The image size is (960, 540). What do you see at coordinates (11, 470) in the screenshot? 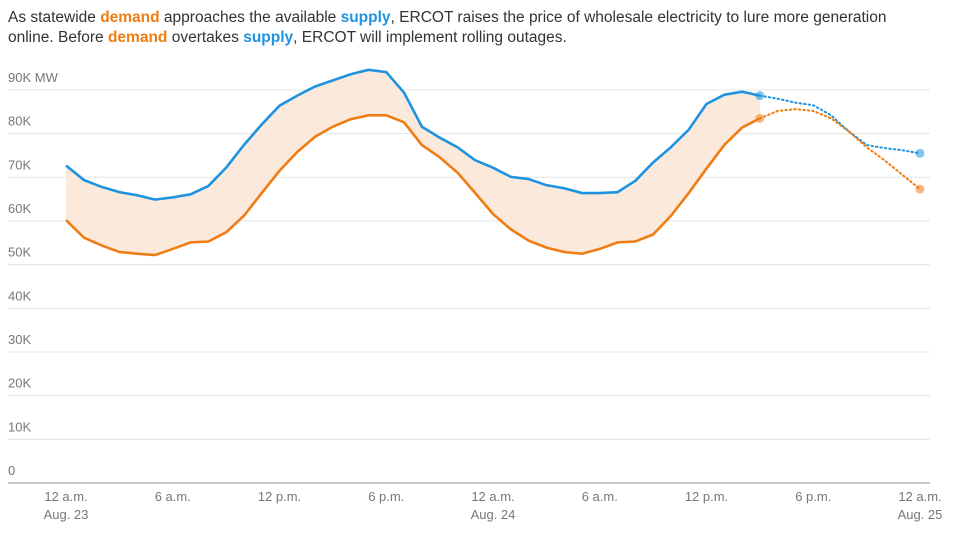
I see `y-tick-label: 0` at bounding box center [11, 470].